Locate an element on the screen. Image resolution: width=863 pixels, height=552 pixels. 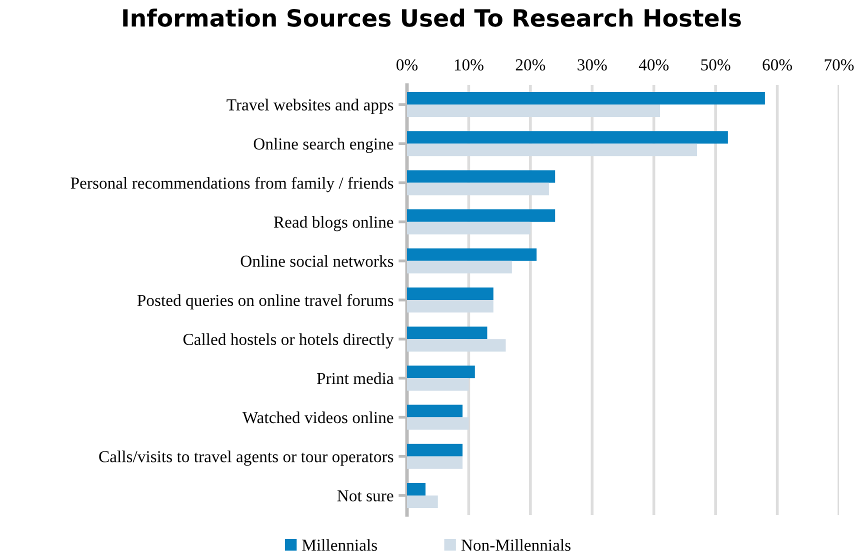
x-tick-label: 30% is located at coordinates (592, 65).